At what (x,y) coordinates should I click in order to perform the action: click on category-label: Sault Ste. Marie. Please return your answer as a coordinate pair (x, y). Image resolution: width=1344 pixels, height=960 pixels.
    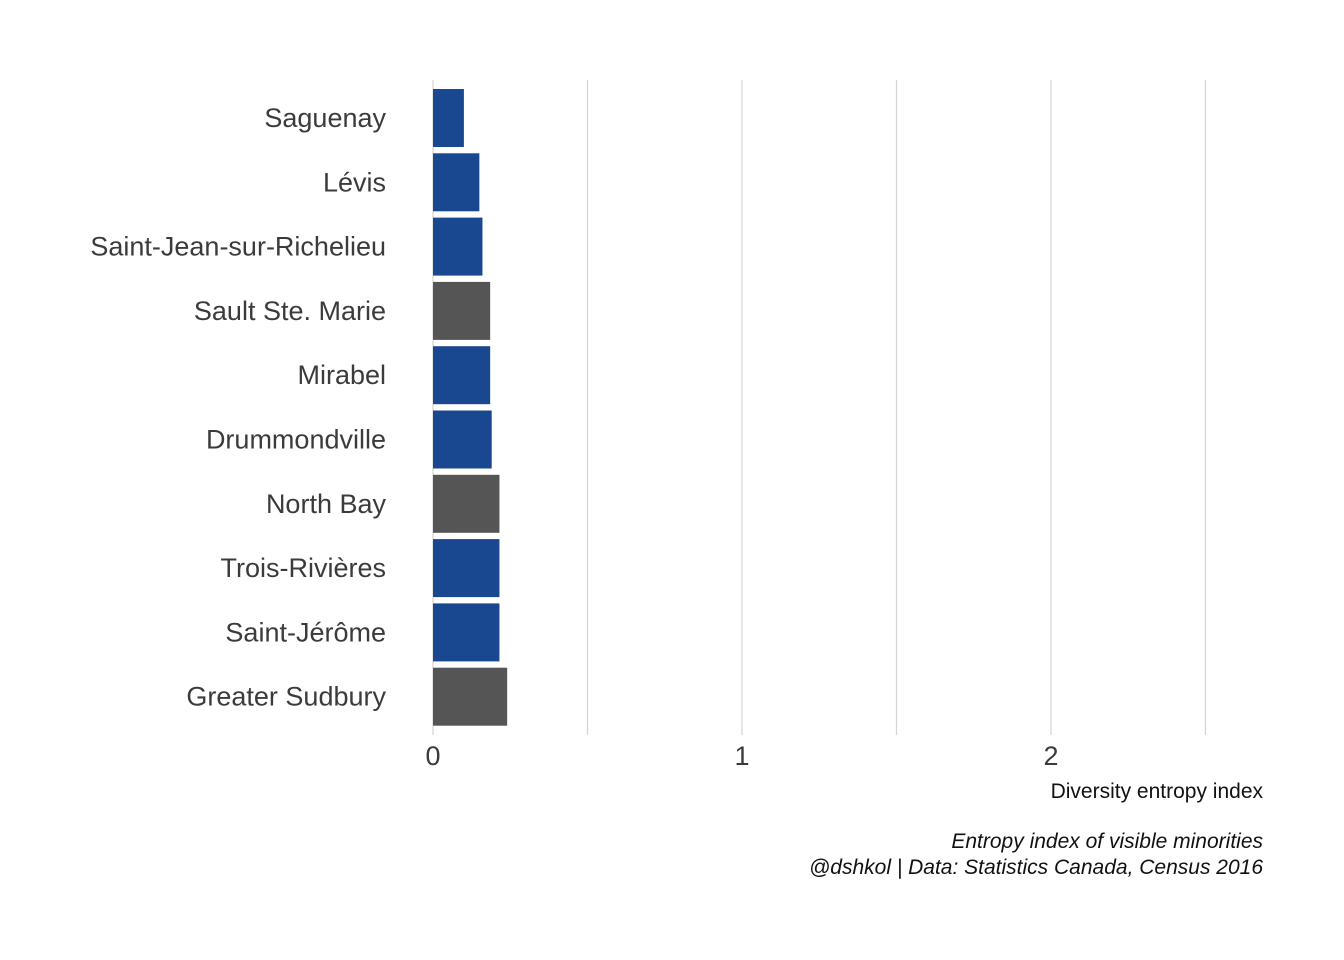
    Looking at the image, I should click on (290, 311).